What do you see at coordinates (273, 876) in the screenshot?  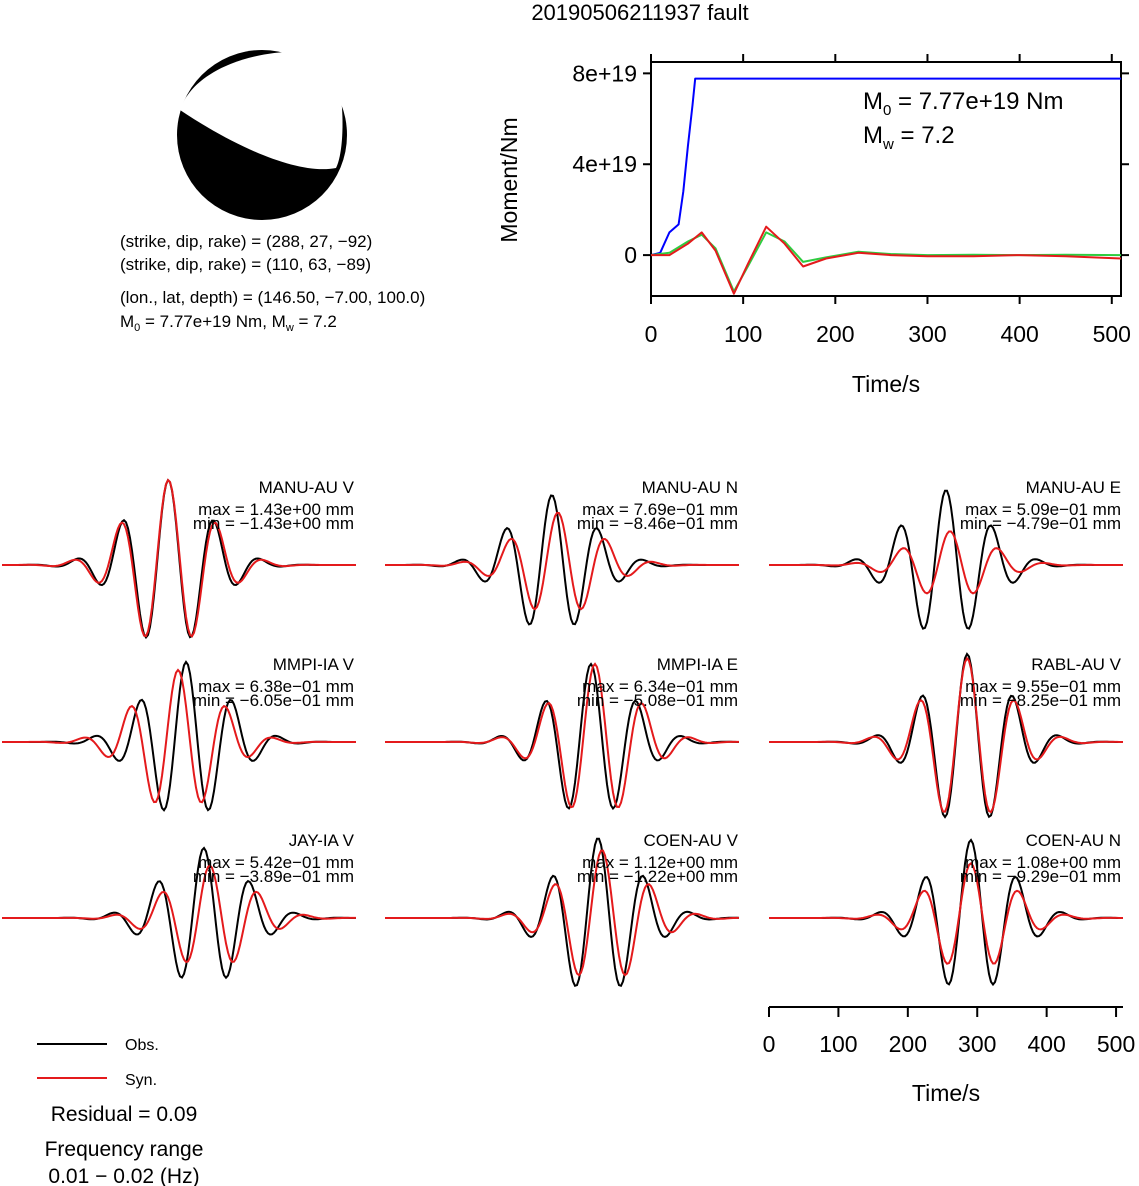 I see `trace-min-label: min = −3.89e−01 mm` at bounding box center [273, 876].